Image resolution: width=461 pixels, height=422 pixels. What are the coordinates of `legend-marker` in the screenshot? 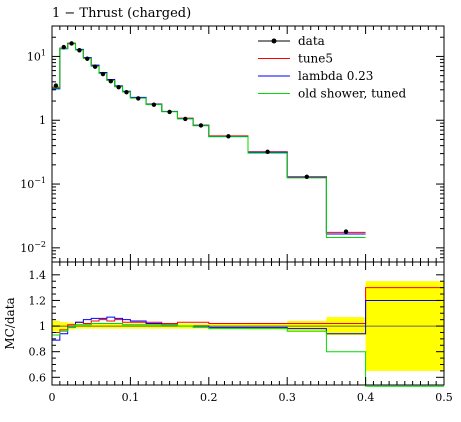 It's located at (274, 41).